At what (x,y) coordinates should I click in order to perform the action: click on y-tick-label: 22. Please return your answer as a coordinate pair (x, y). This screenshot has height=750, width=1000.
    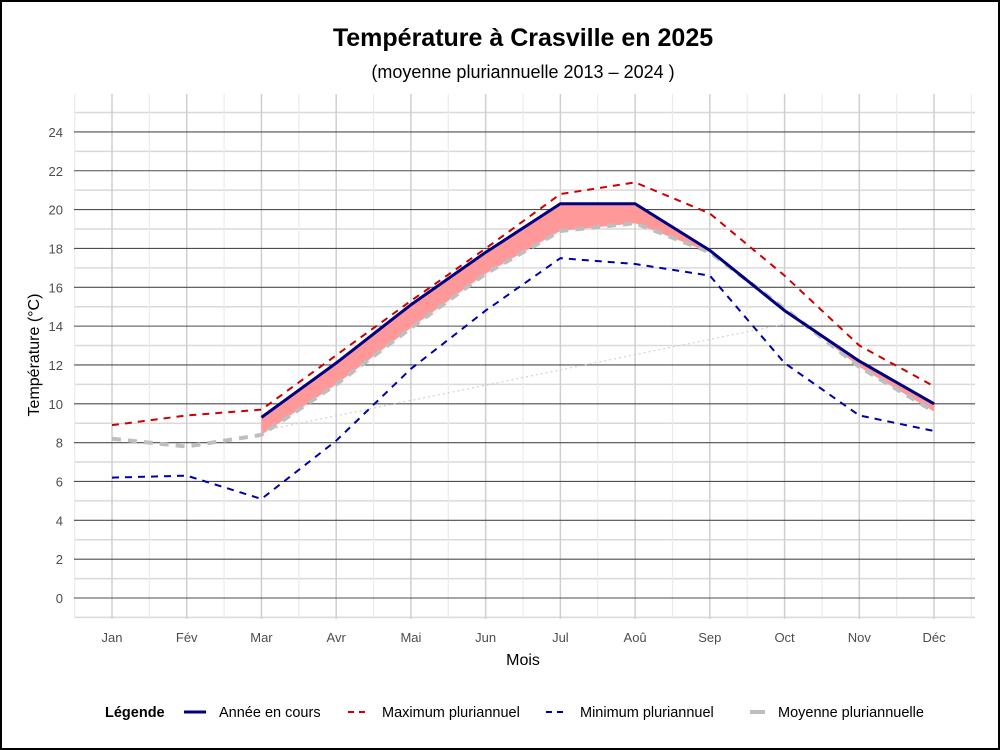
    Looking at the image, I should click on (56, 171).